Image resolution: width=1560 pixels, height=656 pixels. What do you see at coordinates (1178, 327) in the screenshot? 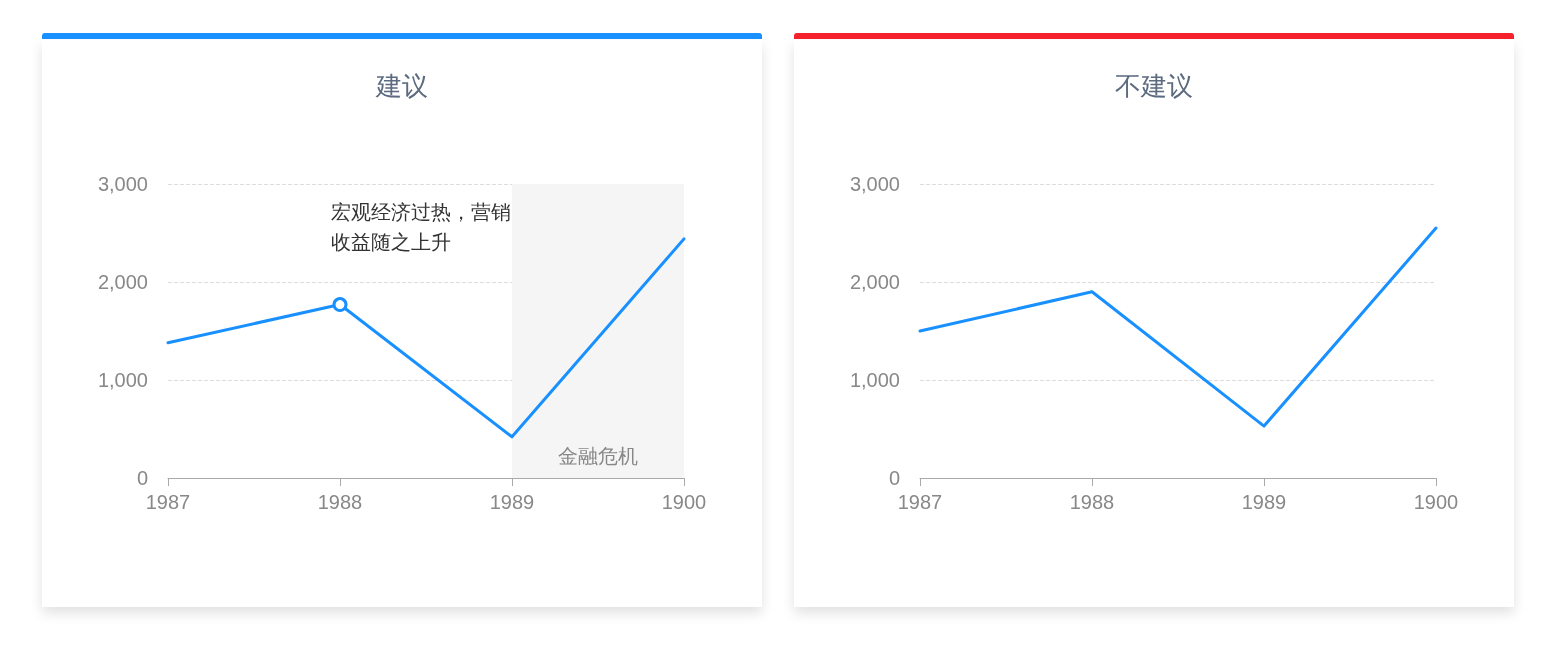
I see `line-series` at bounding box center [1178, 327].